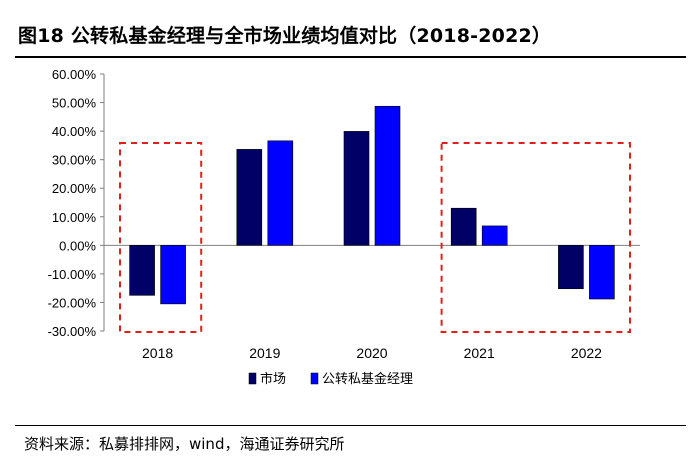 The image size is (698, 472). I want to click on y-tick-label: 10.00%, so click(74, 217).